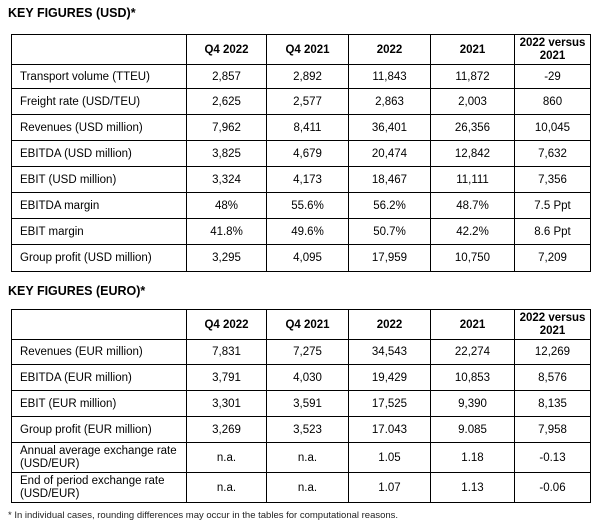 This screenshot has height=531, width=600. Describe the element at coordinates (552, 179) in the screenshot. I see `value-cell: 7,356` at that location.